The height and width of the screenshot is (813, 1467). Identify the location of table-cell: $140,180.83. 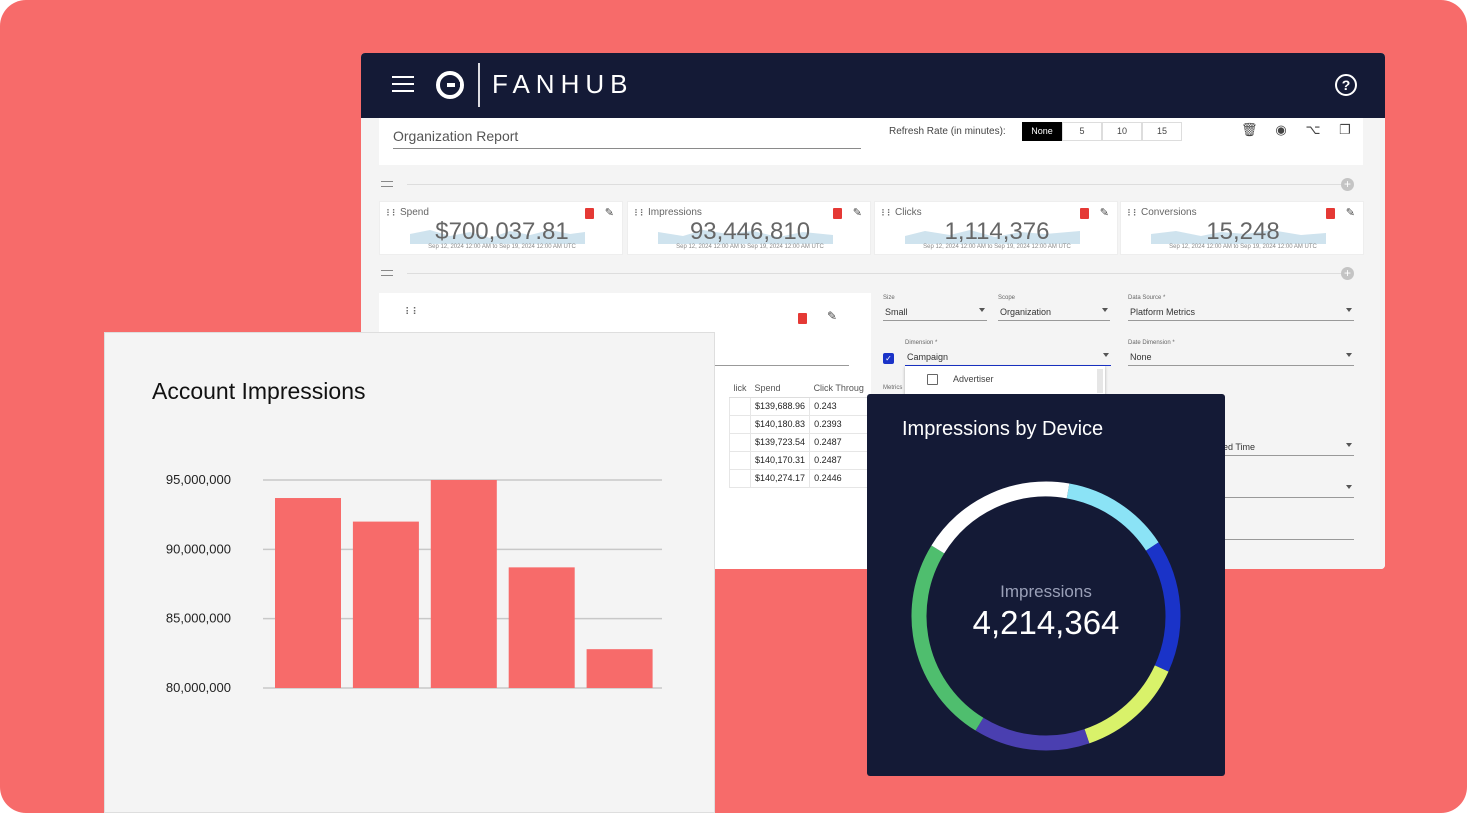
(779, 424).